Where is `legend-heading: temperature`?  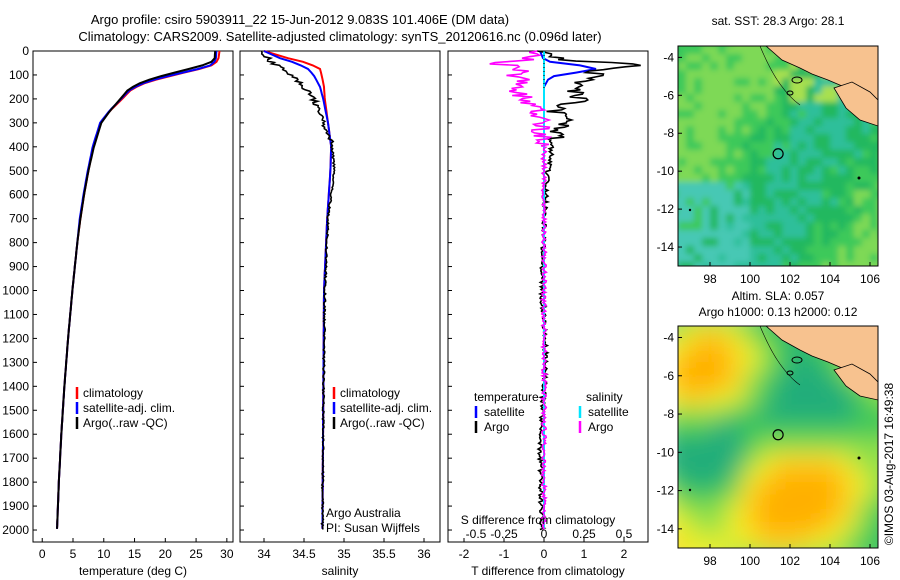
legend-heading: temperature is located at coordinates (506, 397).